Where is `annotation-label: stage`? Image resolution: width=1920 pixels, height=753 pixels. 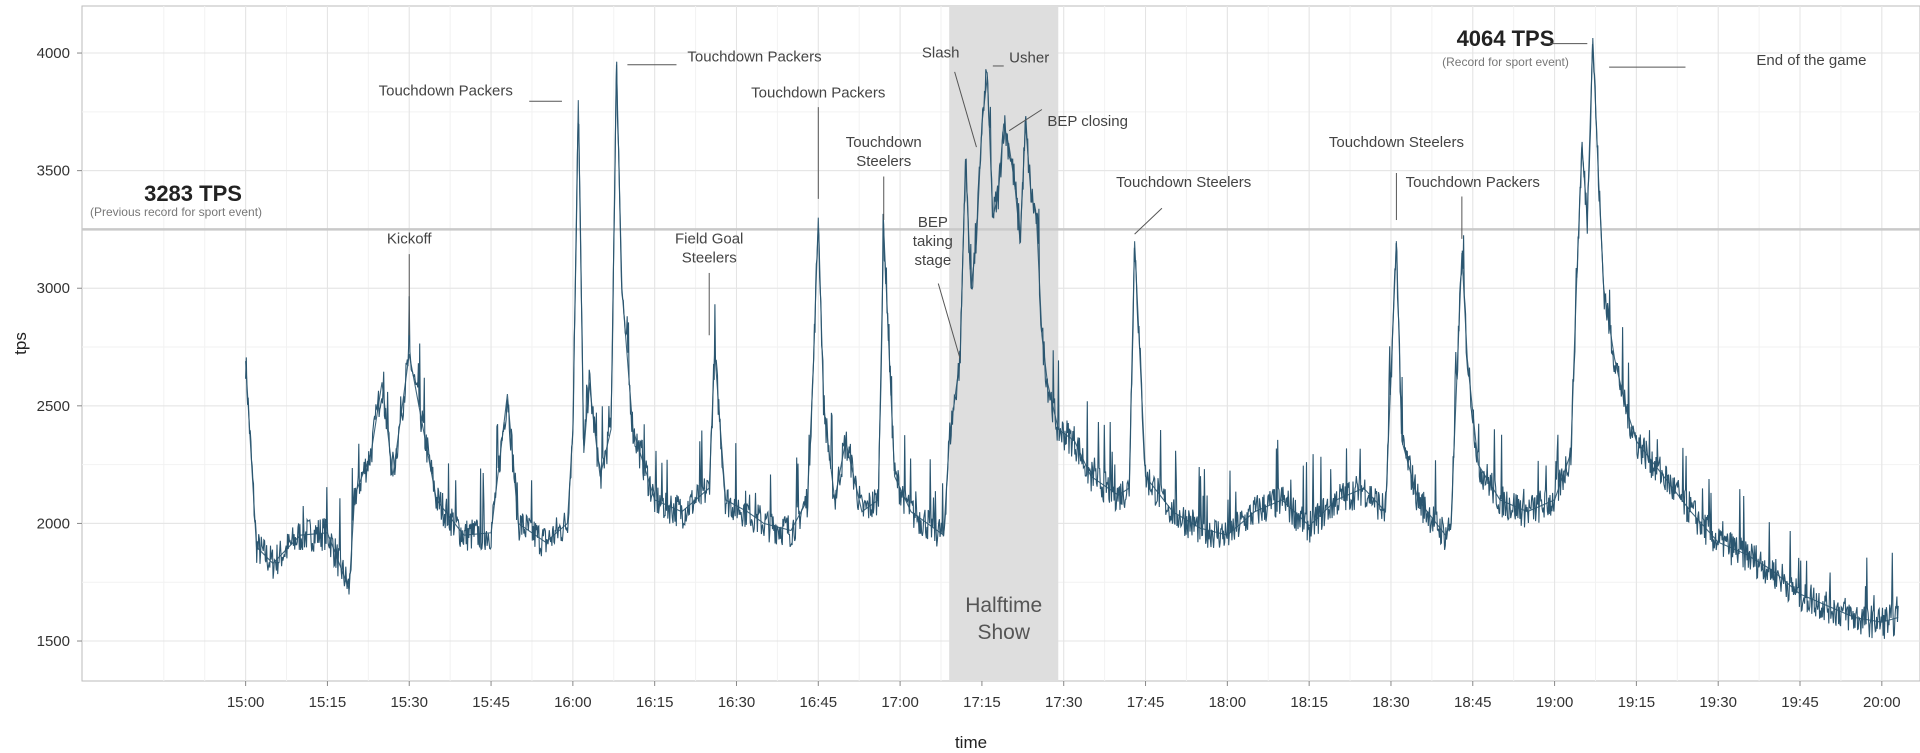
annotation-label: stage is located at coordinates (932, 260).